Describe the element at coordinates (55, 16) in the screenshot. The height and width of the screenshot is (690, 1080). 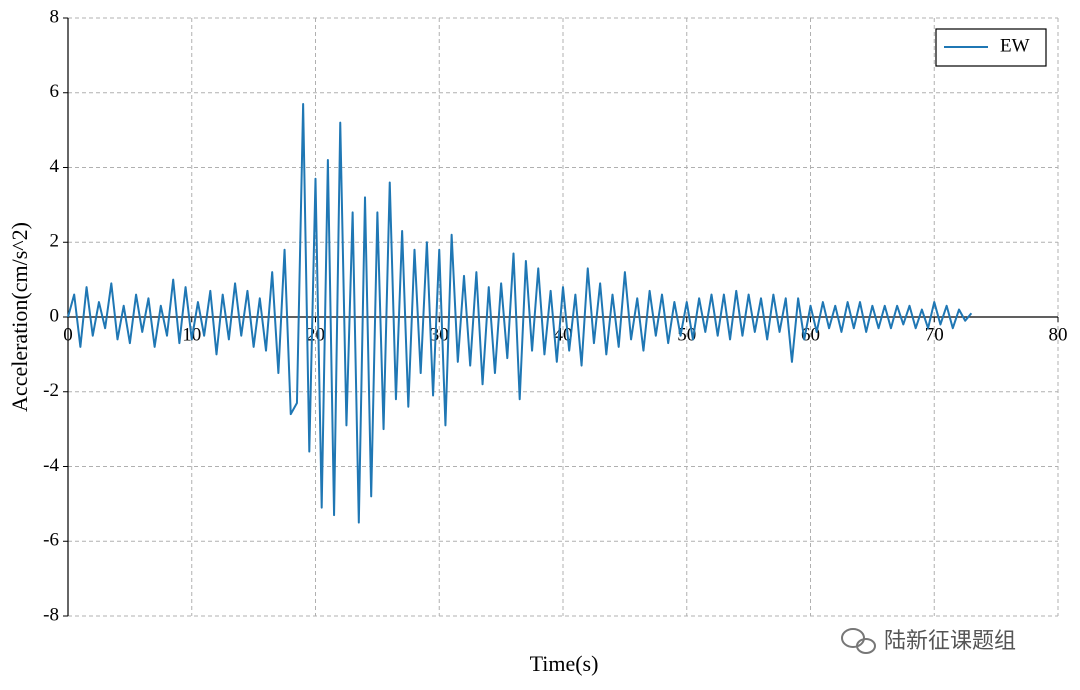
I see `y-tick-label: 8` at that location.